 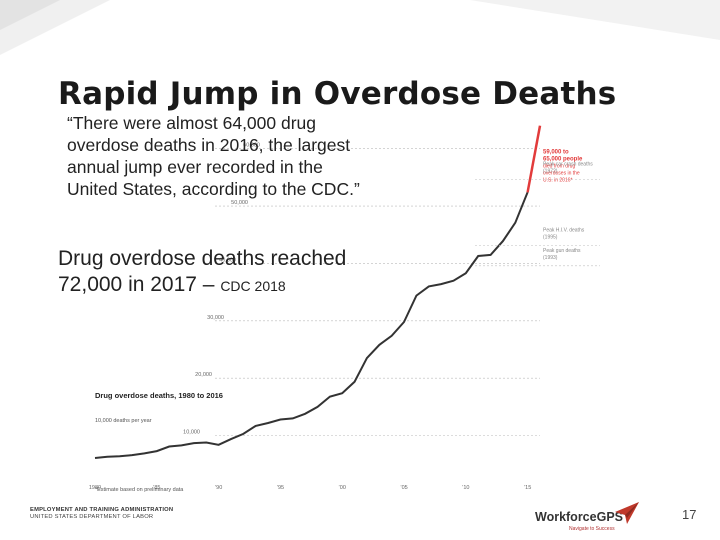 I want to click on y-tick-label: 60,000, so click(x=251, y=146).